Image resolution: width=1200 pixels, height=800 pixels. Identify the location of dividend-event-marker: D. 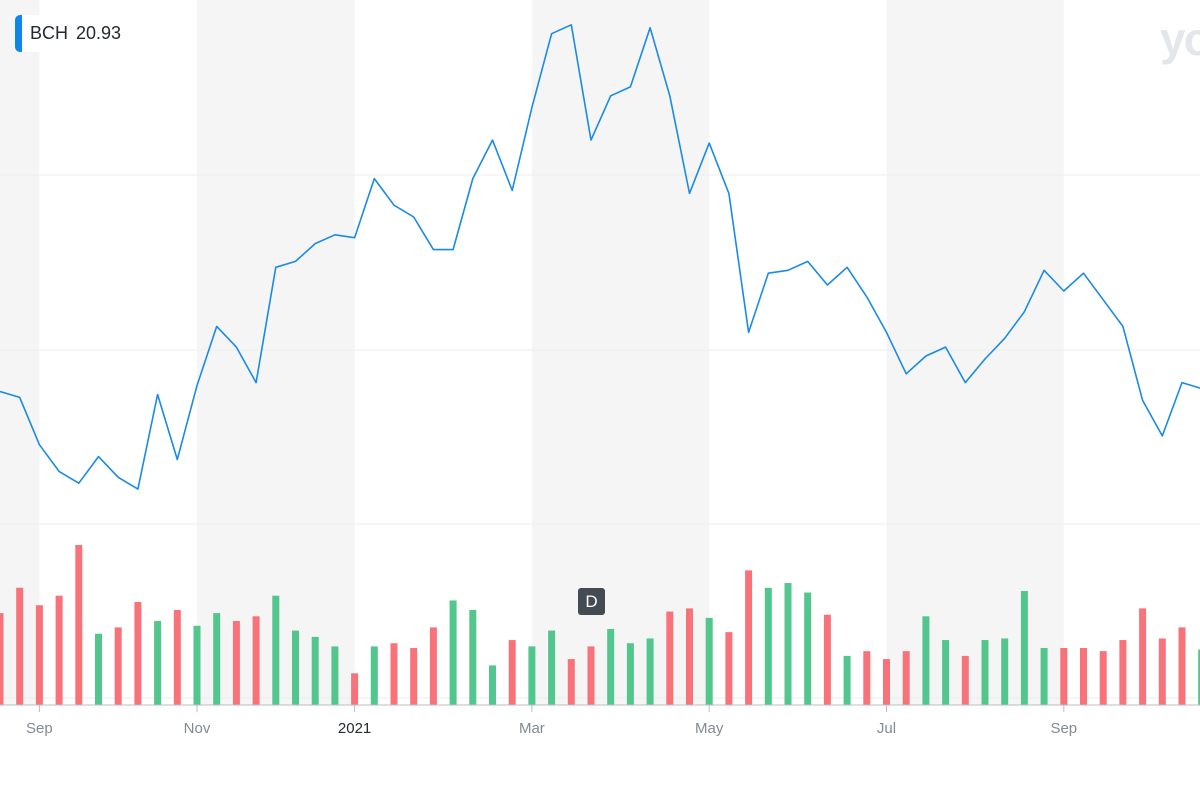
(591, 601).